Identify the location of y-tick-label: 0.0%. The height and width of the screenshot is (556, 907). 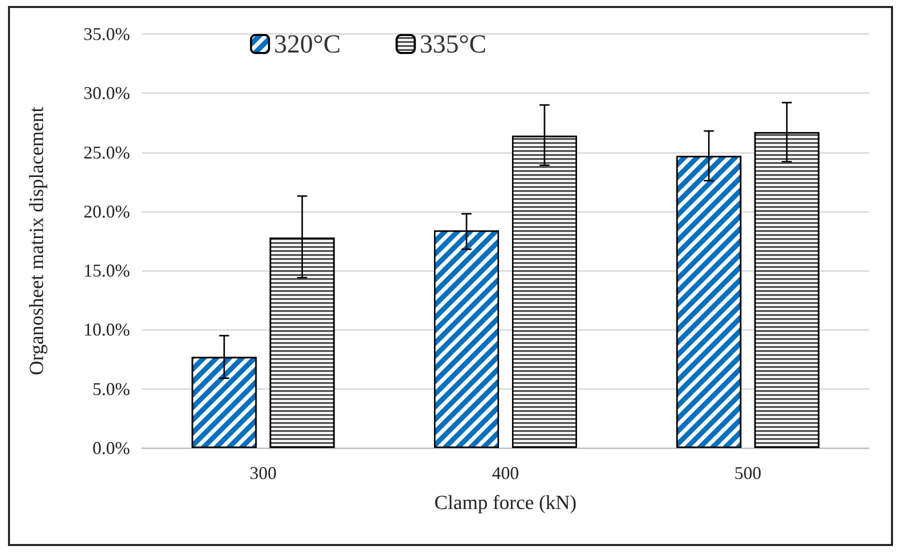
(111, 448).